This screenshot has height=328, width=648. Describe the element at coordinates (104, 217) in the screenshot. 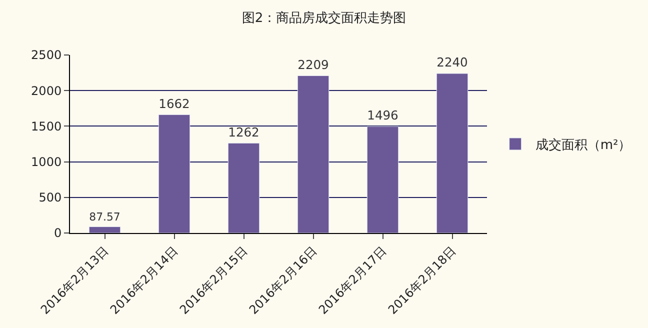

I see `data-label: 87.57` at that location.